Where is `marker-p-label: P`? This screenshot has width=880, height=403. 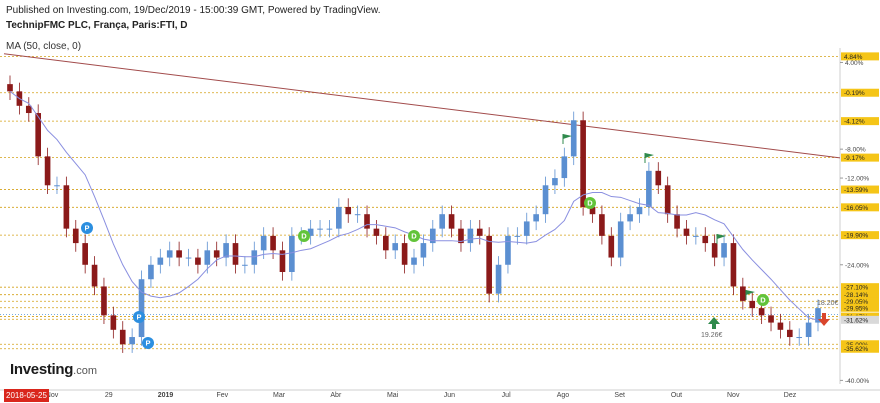 marker-p-label: P is located at coordinates (147, 343).